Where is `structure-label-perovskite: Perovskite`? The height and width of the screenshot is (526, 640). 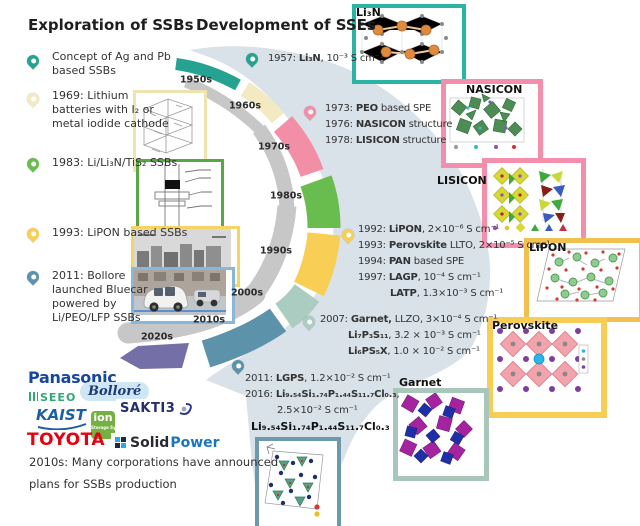
structure-label-perovskite: Perovskite is located at coordinates (525, 325).